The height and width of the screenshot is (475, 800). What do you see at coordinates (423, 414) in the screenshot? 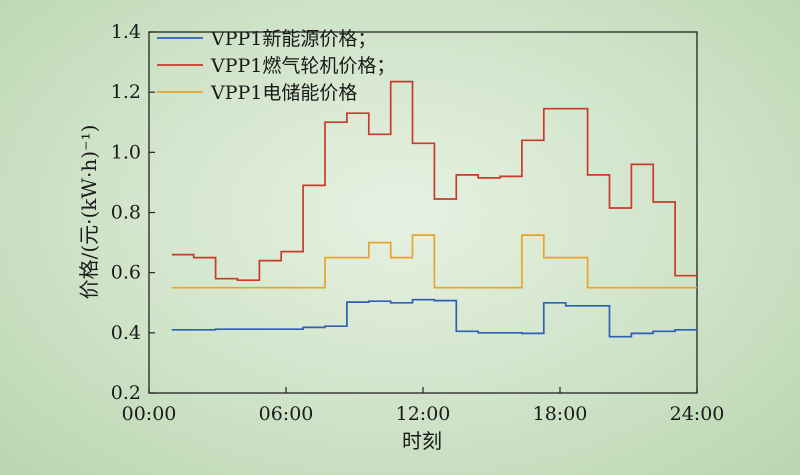
I see `x-tick-label: 12:00` at bounding box center [423, 414].